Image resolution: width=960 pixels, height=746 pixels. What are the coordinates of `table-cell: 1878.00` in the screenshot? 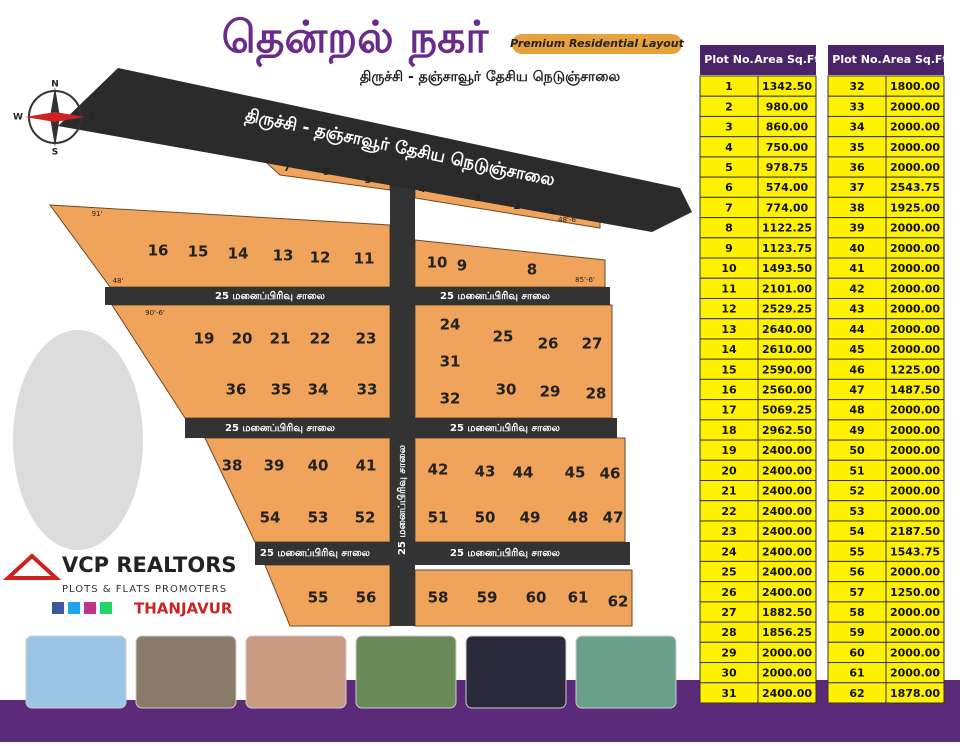 It's located at (915, 693).